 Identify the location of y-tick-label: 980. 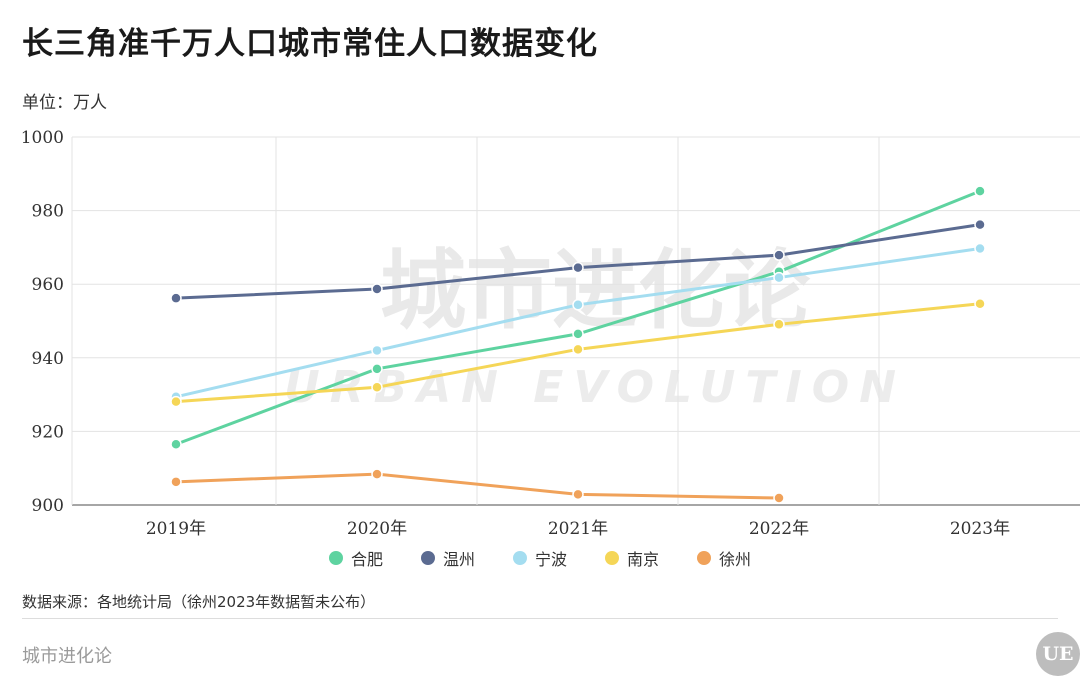
(48, 212).